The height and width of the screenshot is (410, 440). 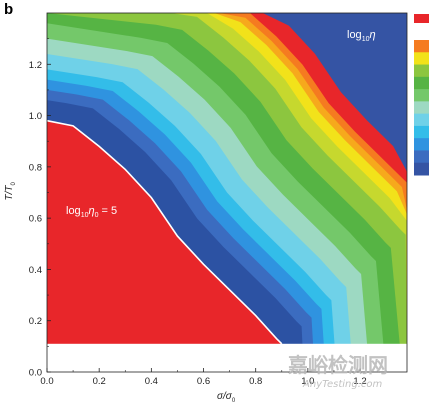 I want to click on y-tick-label-5: 1.0, so click(x=35, y=116).